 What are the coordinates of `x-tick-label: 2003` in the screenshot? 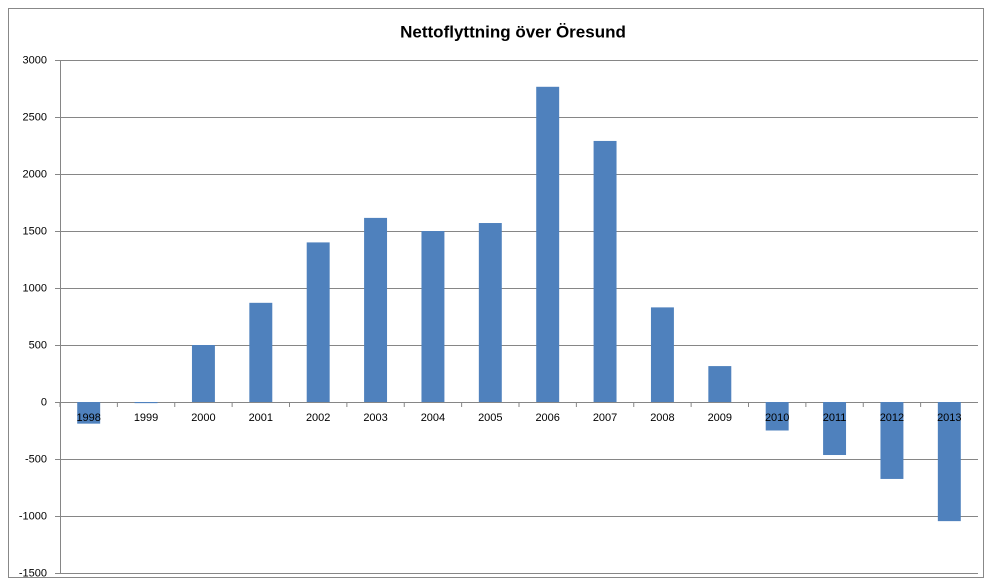 It's located at (375, 418).